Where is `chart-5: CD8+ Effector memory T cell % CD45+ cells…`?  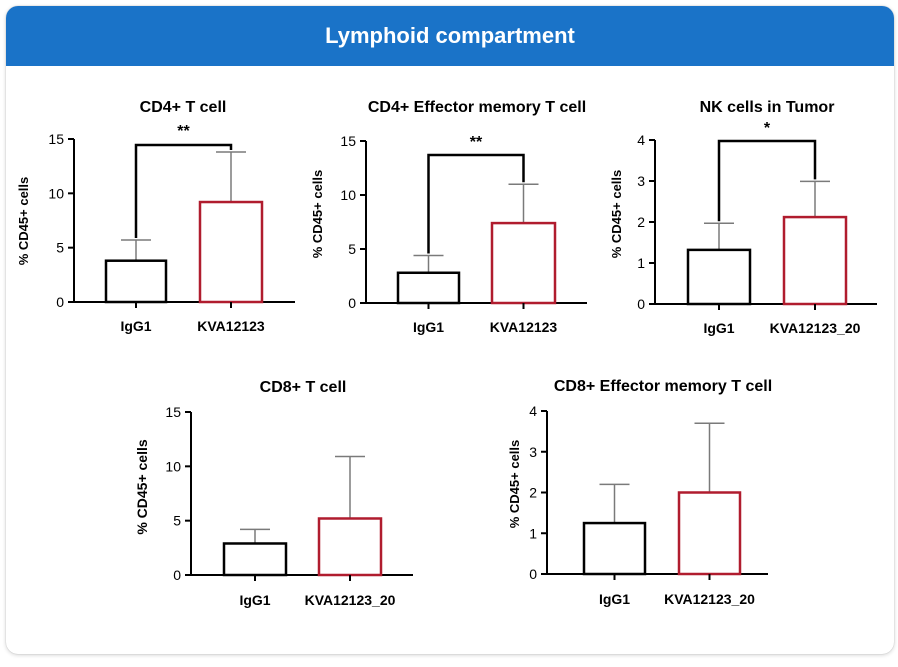
chart-5: CD8+ Effector memory T cell % CD45+ cells… is located at coordinates (639, 492).